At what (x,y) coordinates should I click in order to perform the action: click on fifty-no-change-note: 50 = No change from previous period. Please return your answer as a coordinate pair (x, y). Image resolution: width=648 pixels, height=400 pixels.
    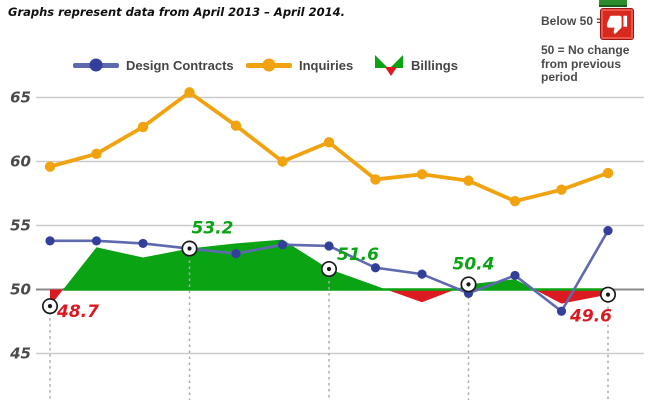
    Looking at the image, I should click on (585, 64).